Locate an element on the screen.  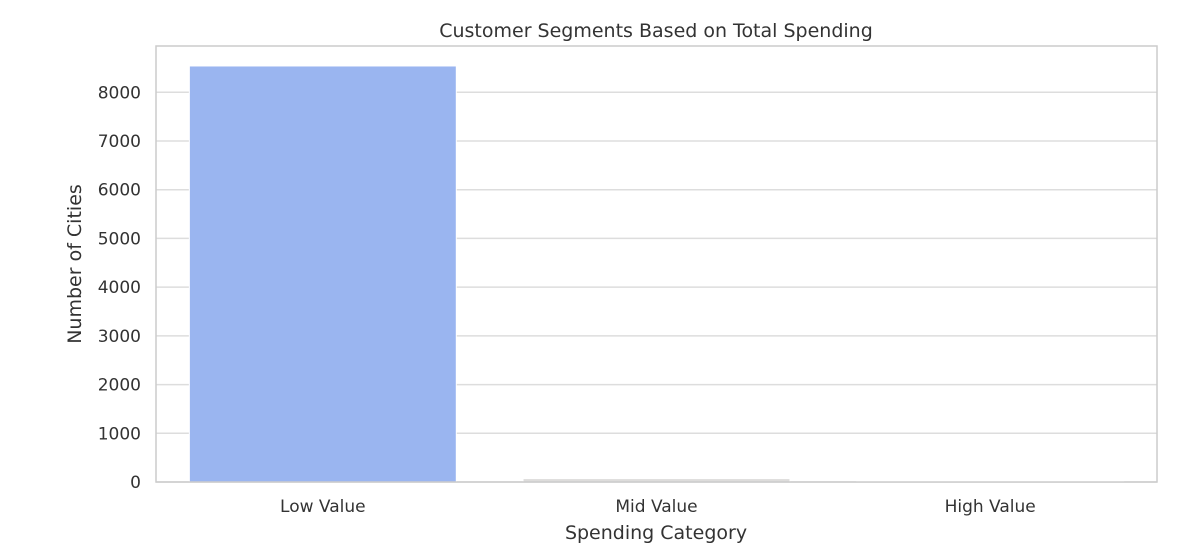
y-tick-label: 0 is located at coordinates (135, 483).